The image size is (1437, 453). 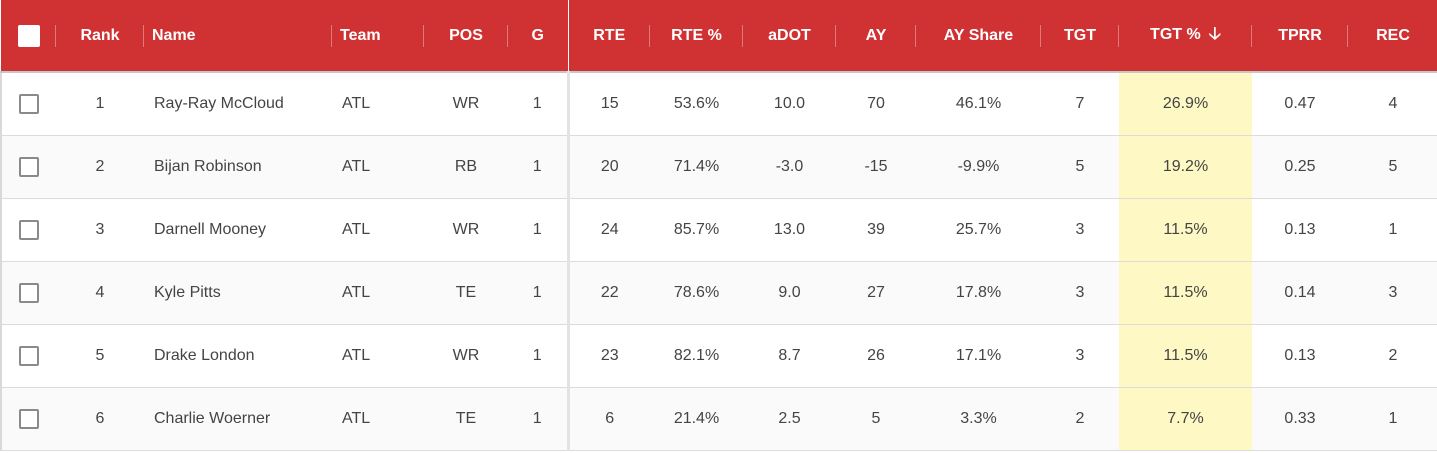 What do you see at coordinates (609, 167) in the screenshot?
I see `rte-cell: 20` at bounding box center [609, 167].